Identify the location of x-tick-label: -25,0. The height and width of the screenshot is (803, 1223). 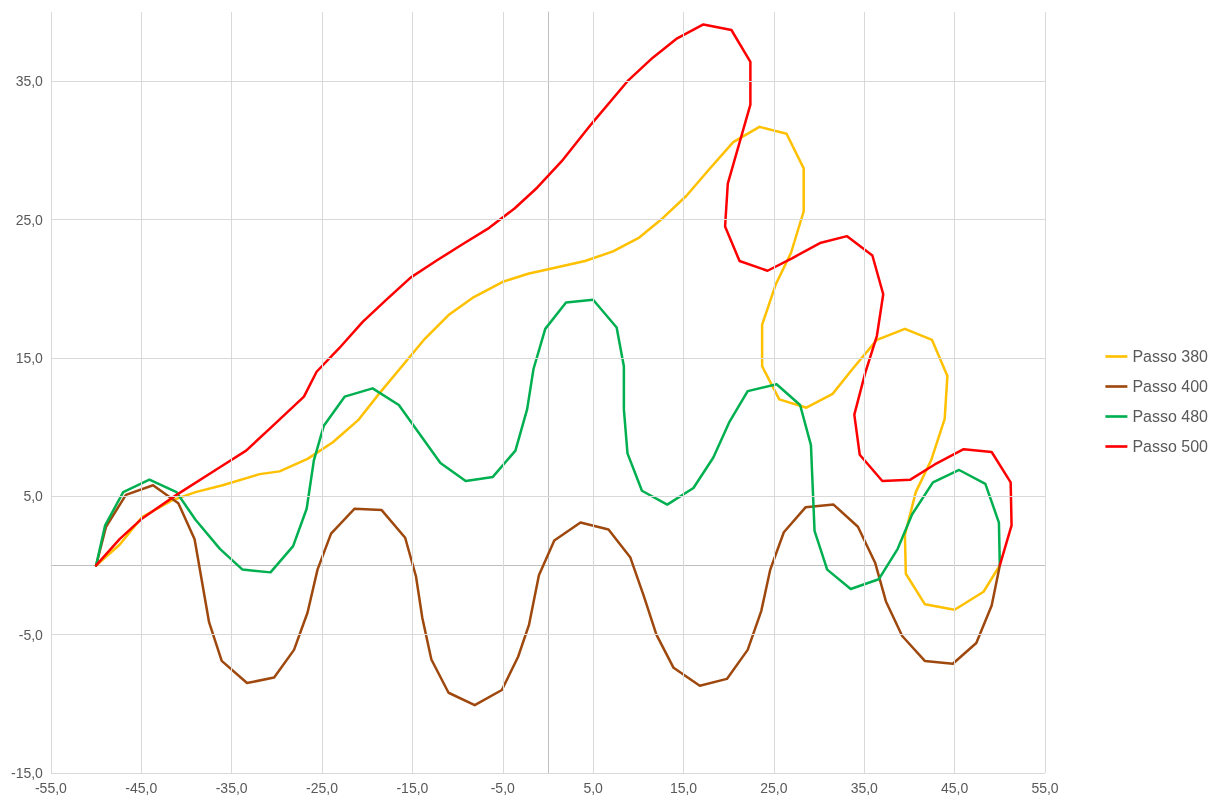
(322, 788).